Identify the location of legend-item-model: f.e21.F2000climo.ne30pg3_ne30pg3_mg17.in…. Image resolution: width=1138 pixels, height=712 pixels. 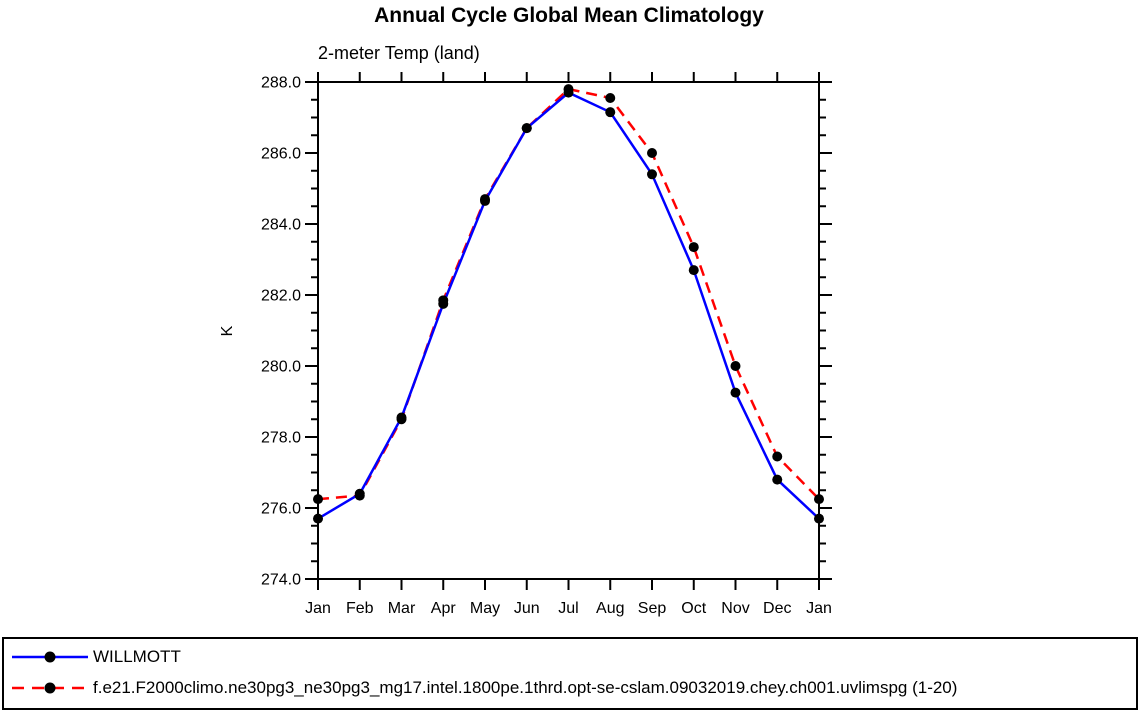
(573, 687).